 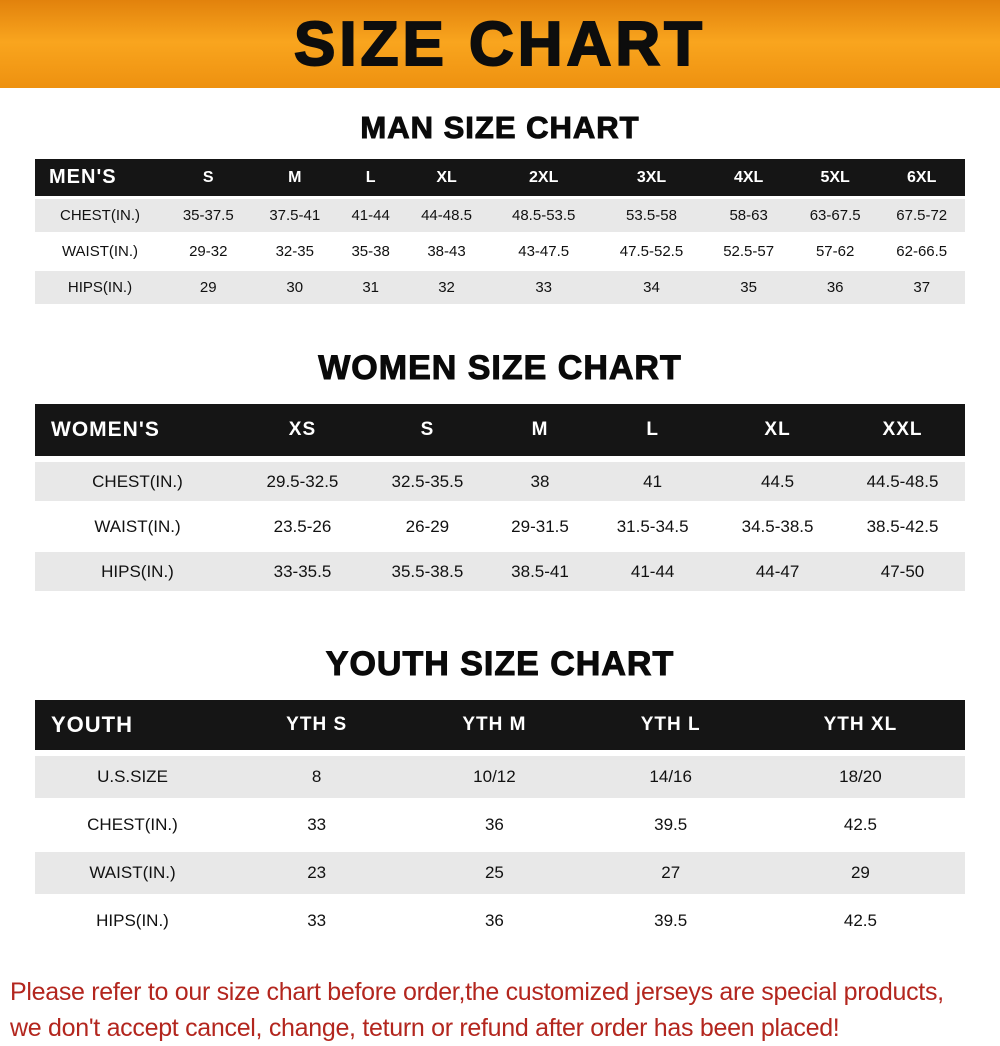 I want to click on size-header-cell: YTH L, so click(x=670, y=725).